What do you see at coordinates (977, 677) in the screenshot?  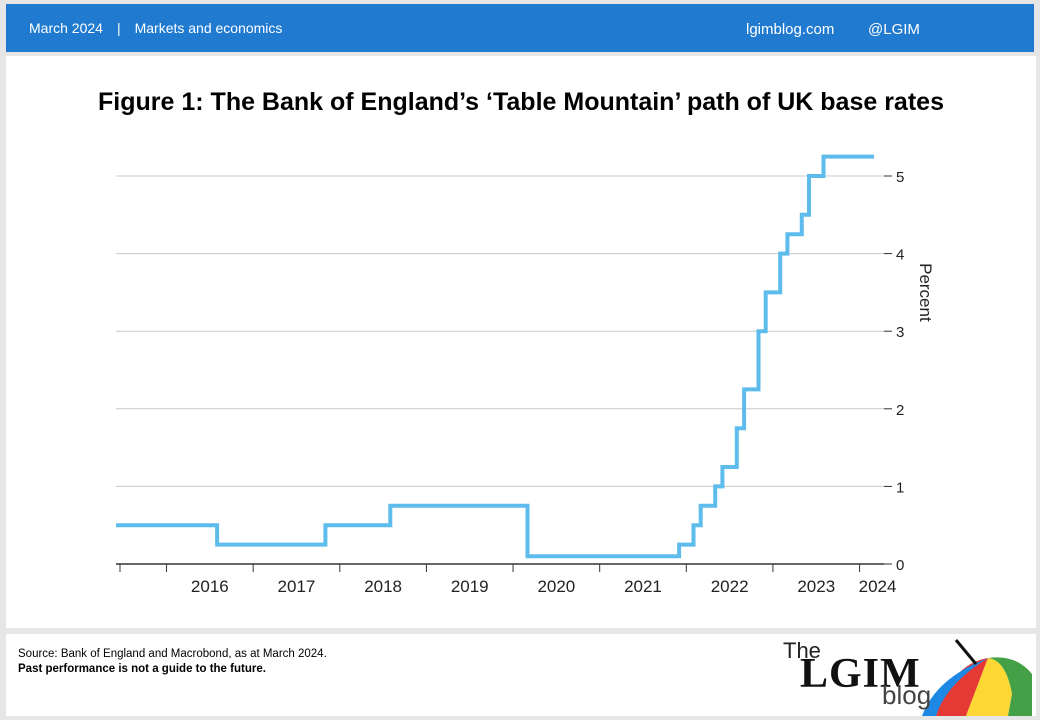 I see `umbrella-icon` at bounding box center [977, 677].